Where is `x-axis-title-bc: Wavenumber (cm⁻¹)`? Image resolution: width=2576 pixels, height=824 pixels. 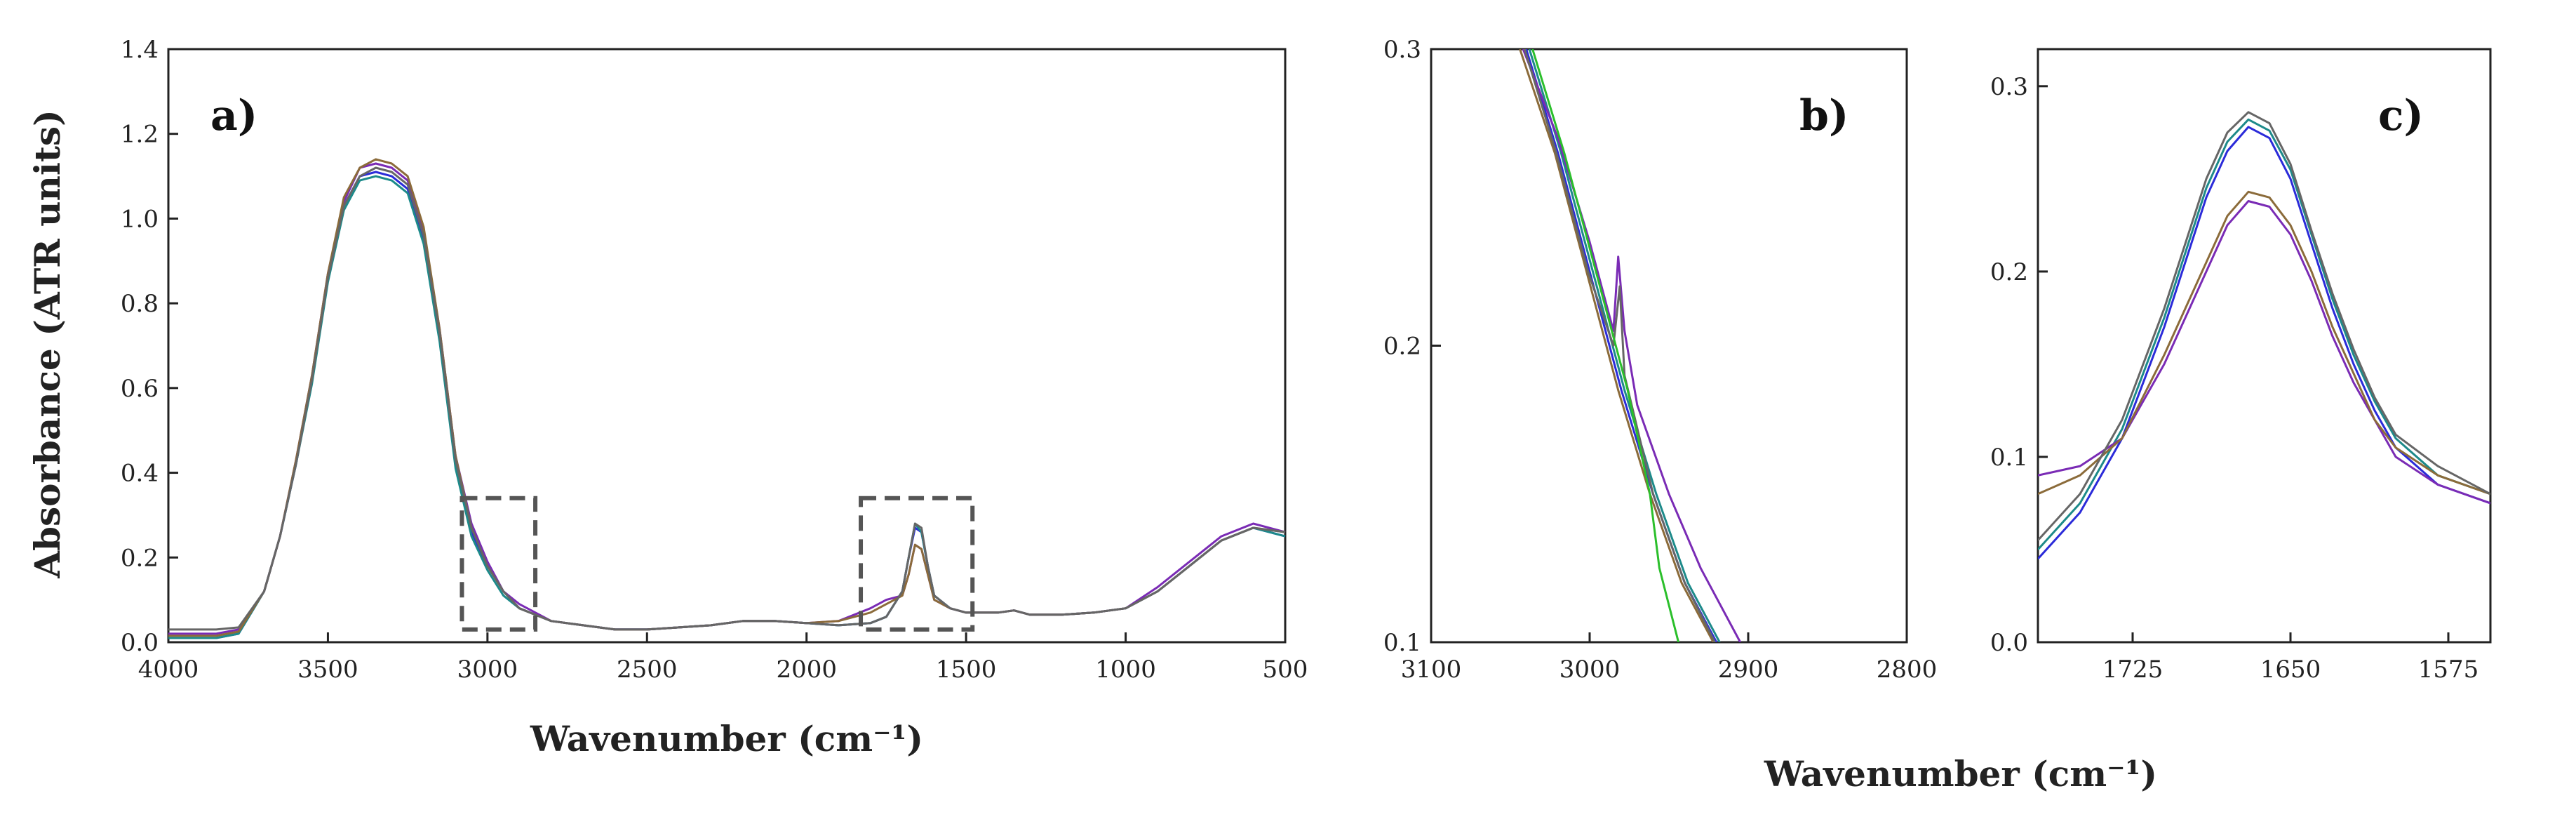
x-axis-title-bc: Wavenumber (cm⁻¹) is located at coordinates (1961, 774).